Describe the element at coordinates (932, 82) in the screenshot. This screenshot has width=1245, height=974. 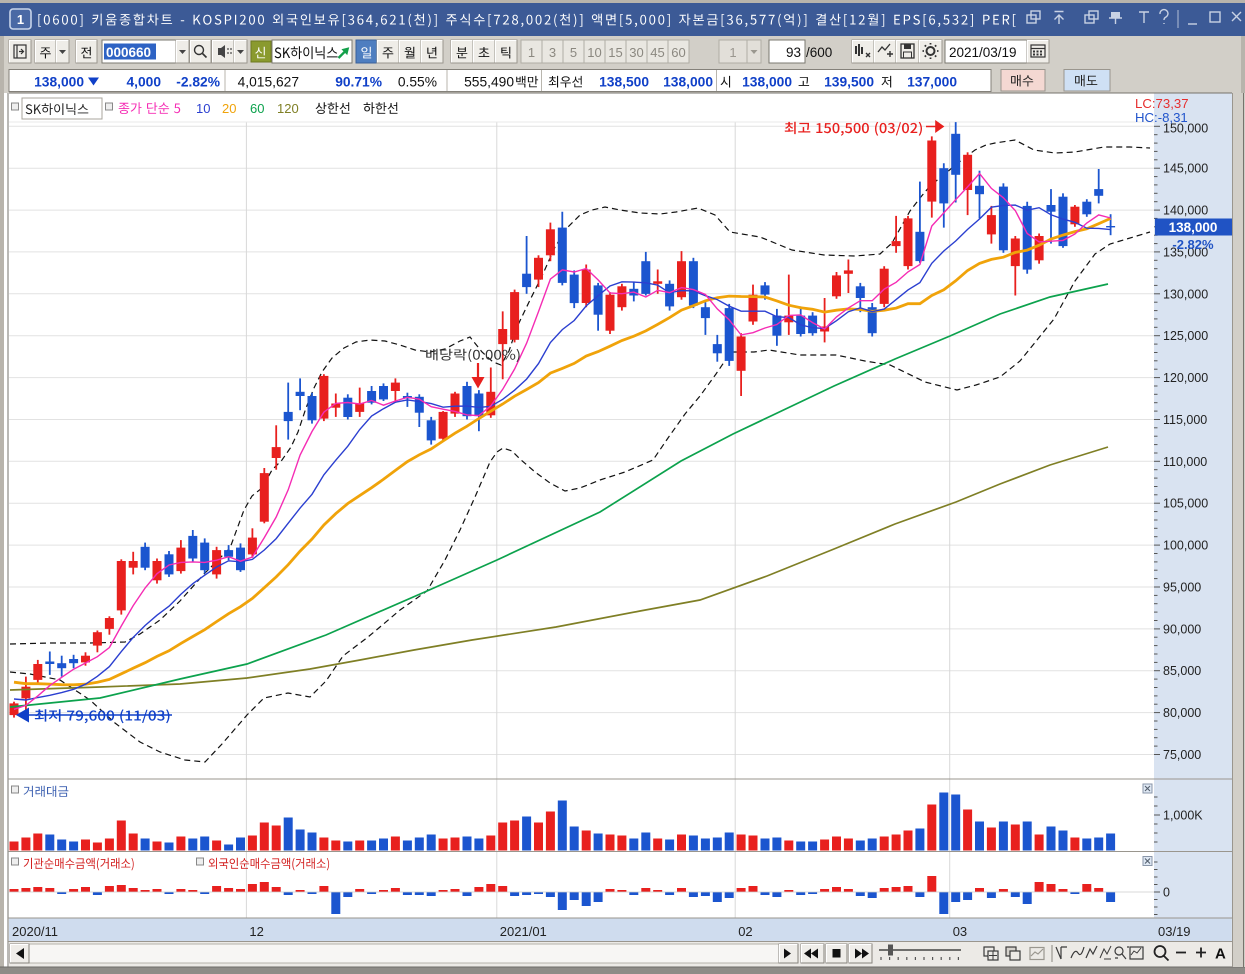
I see `svg-text: 137,000` at that location.